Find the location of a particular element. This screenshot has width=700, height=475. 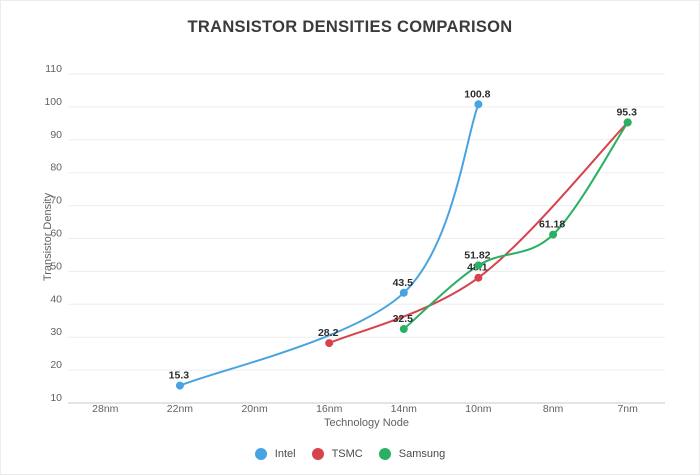

legend-swatch-samsung is located at coordinates (384, 454).